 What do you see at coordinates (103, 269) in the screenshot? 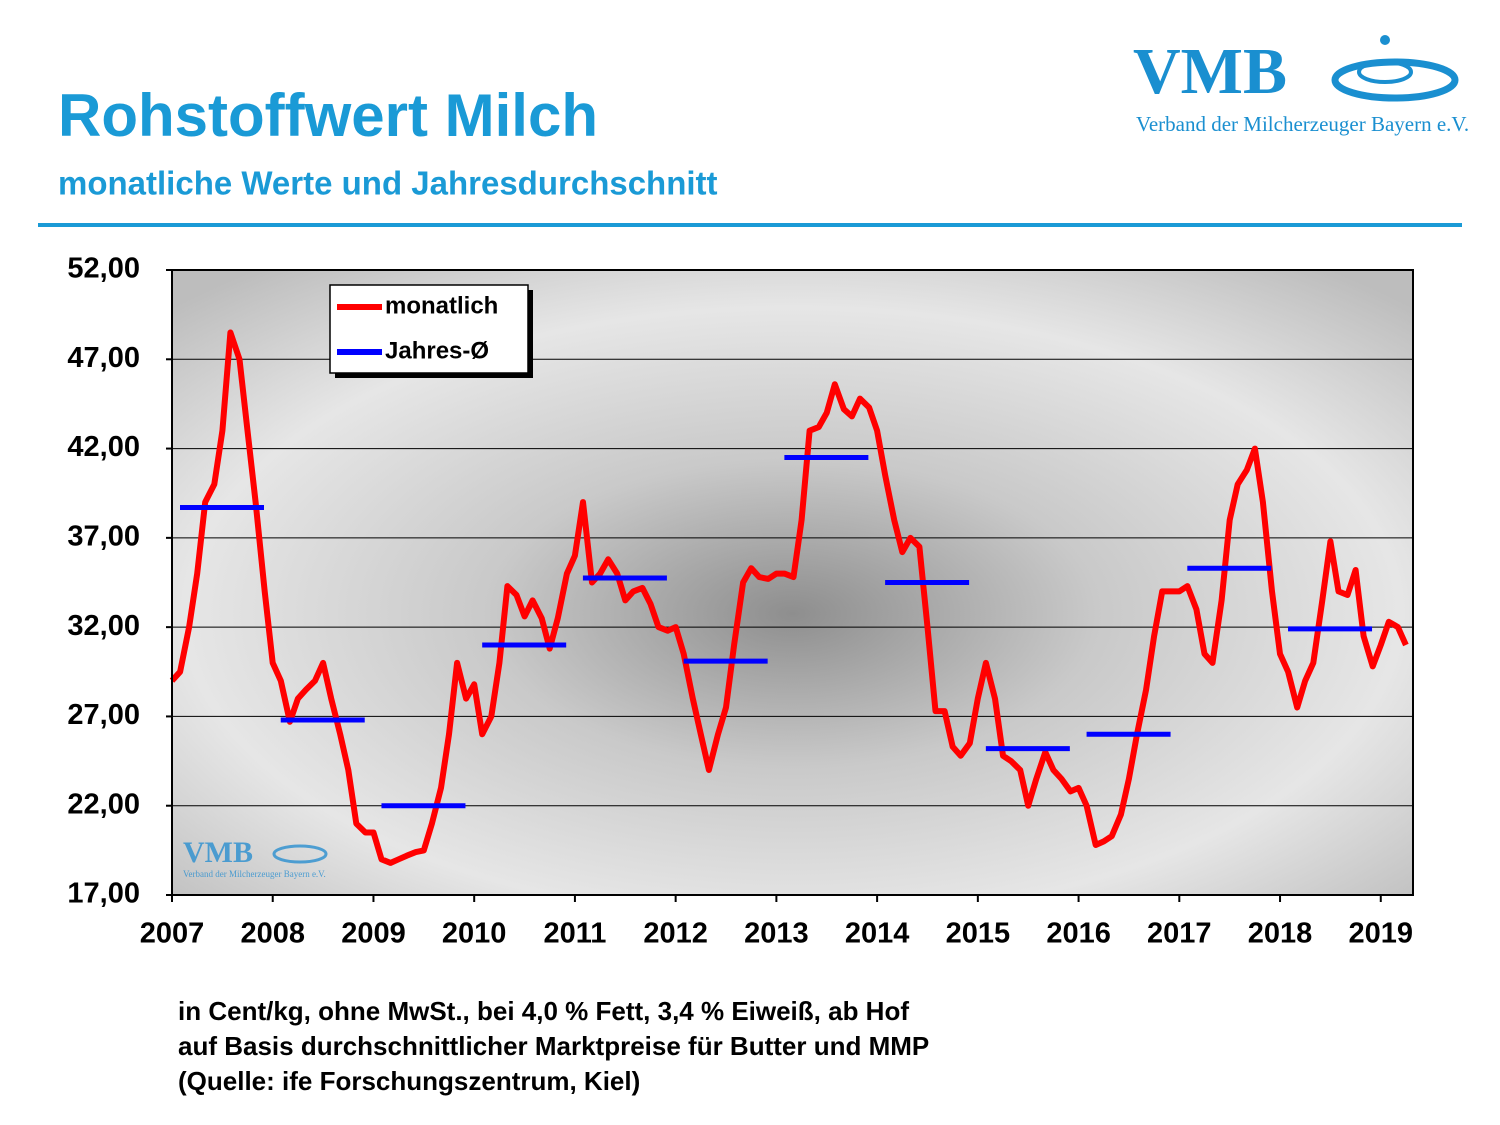
I see `y-tick-label: 52,00` at bounding box center [103, 269].